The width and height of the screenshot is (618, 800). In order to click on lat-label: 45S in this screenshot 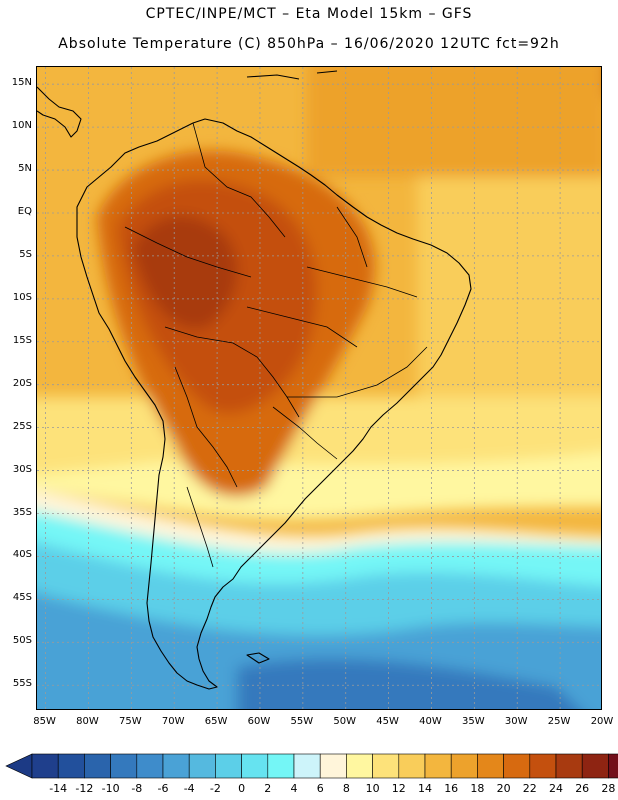, I will do `click(22, 598)`.